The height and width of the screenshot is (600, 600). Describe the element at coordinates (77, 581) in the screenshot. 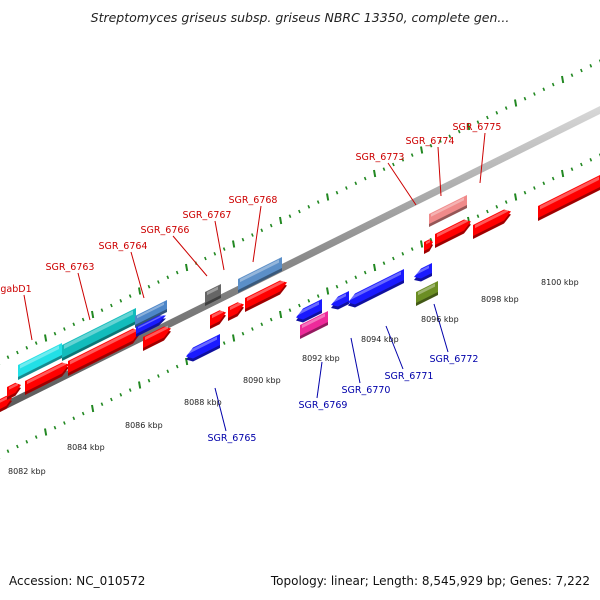

I see `accession-text: Accession: NC_010572` at that location.